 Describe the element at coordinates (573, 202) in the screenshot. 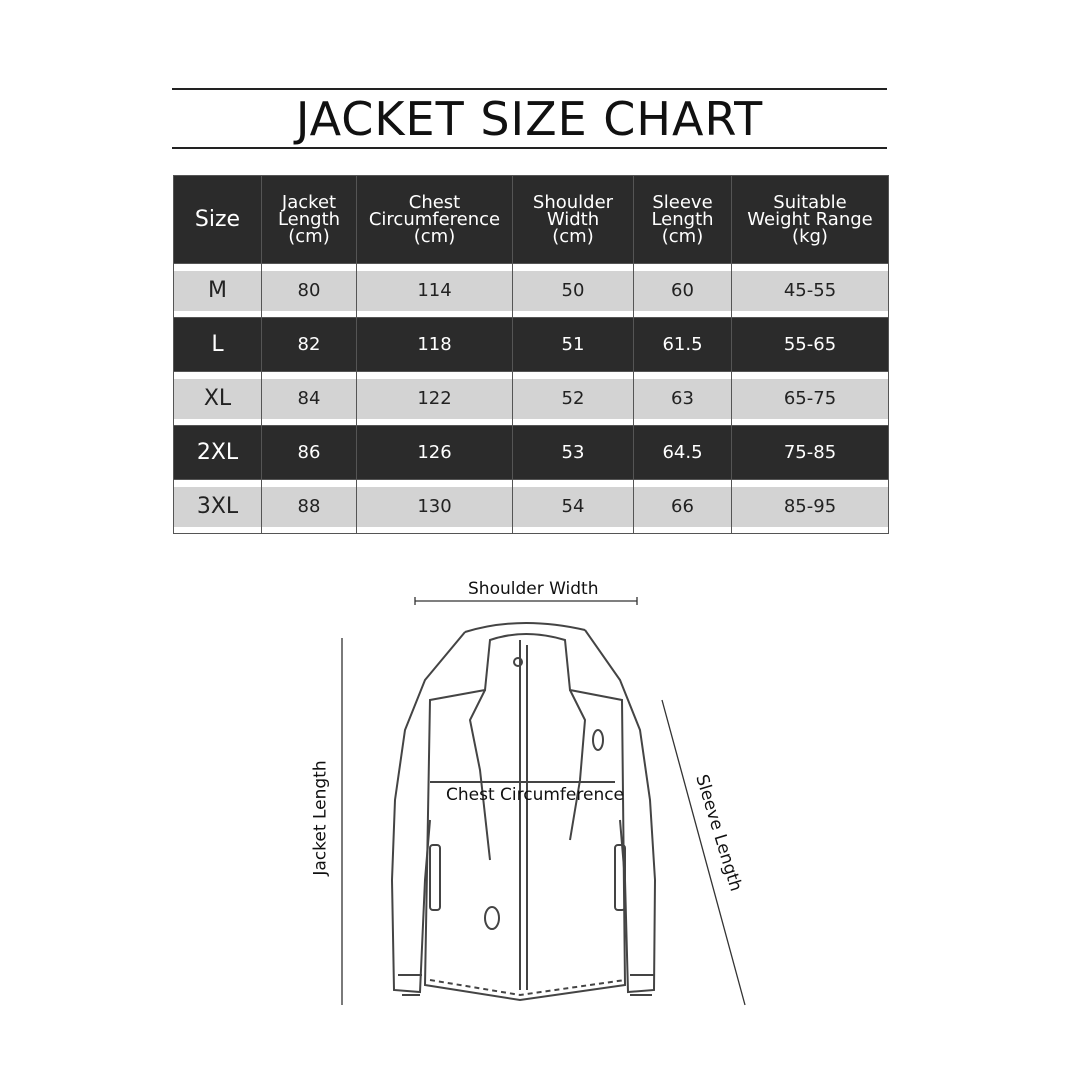

I see `column-header-line: Shoulder` at that location.